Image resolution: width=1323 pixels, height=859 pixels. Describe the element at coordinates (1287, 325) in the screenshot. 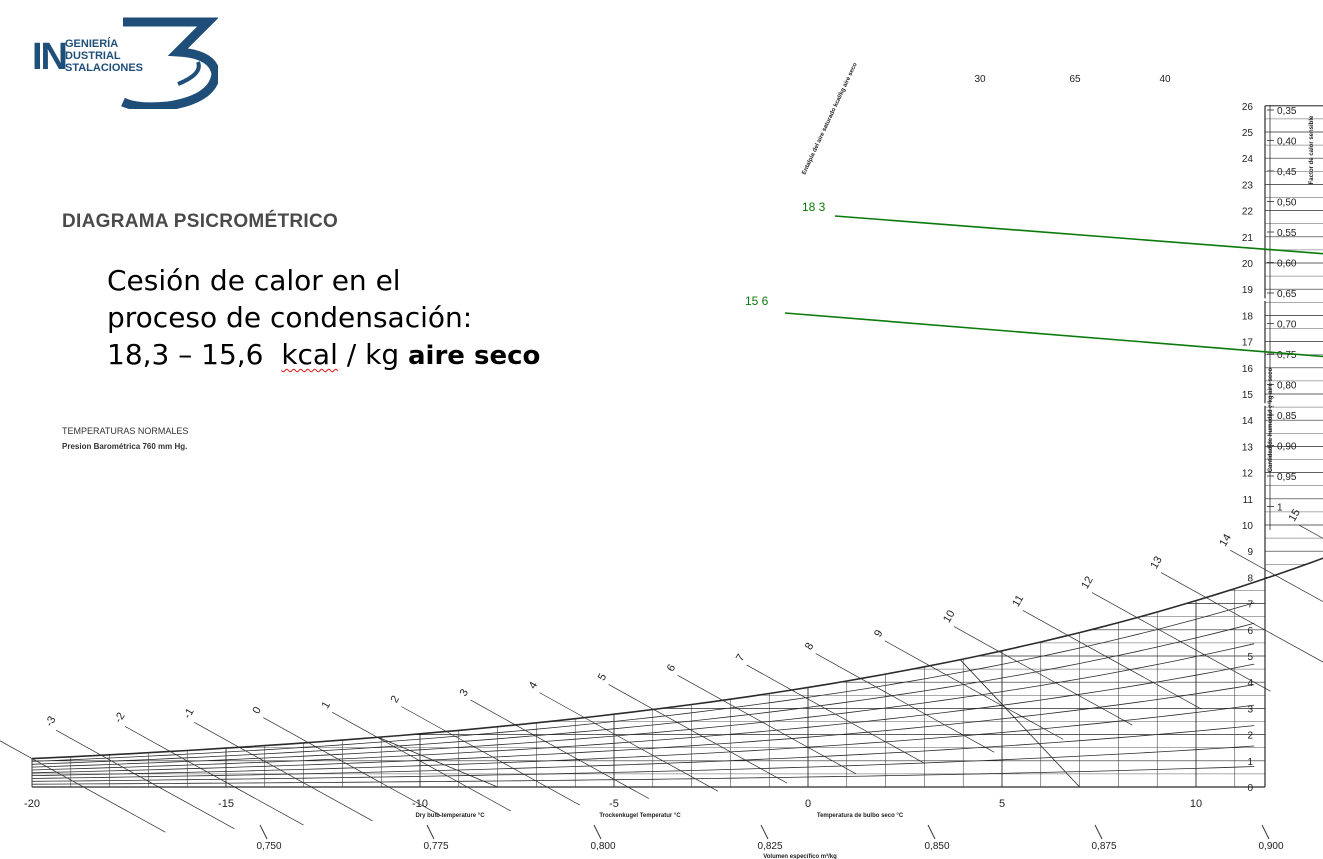

I see `shf-tick-label: 0,70` at that location.